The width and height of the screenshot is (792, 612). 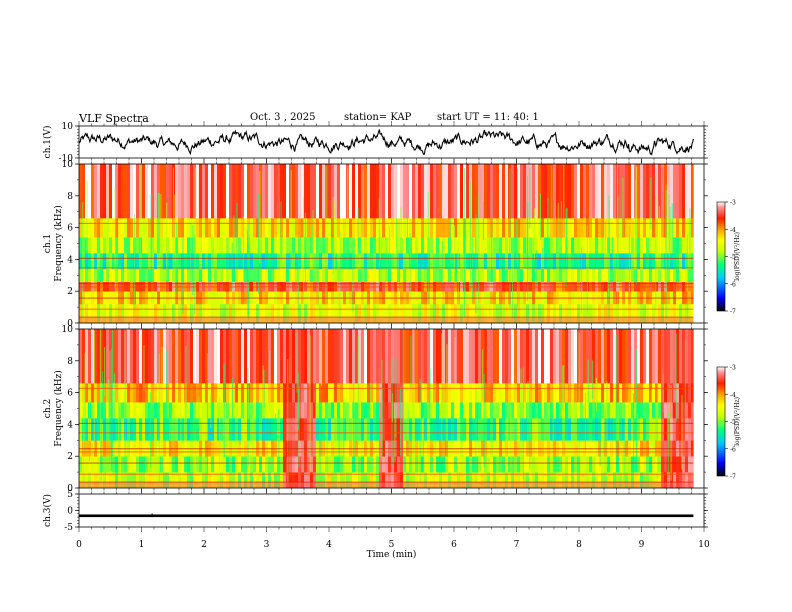 What do you see at coordinates (70, 197) in the screenshot?
I see `ch1-spectrogram-yticklabel: 8` at bounding box center [70, 197].